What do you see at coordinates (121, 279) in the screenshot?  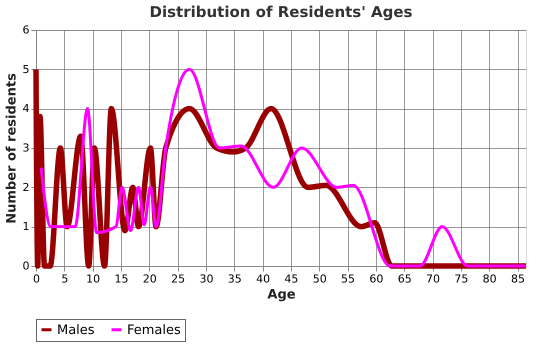 I see `x-tick-label: 15` at bounding box center [121, 279].